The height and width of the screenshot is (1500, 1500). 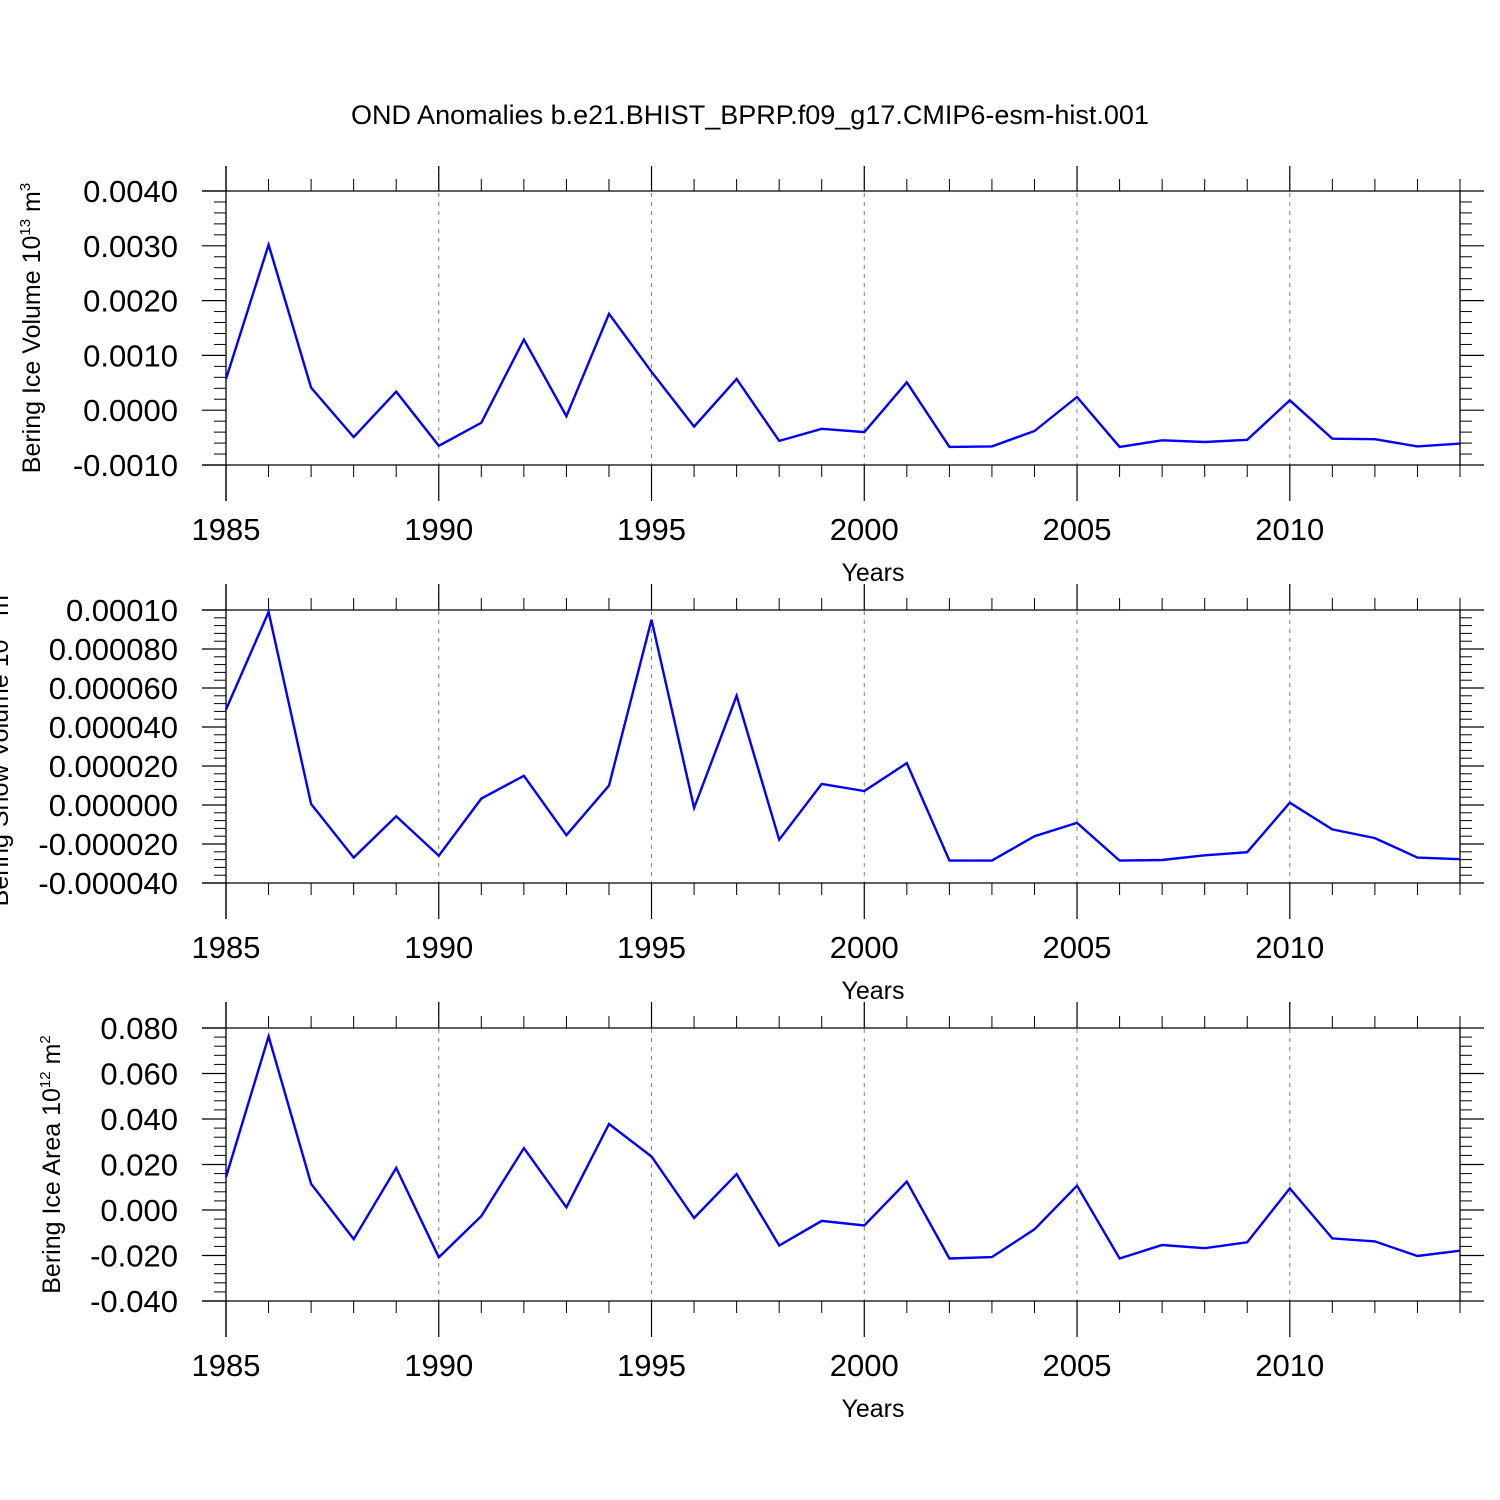 What do you see at coordinates (139, 1165) in the screenshot?
I see `y-tick-label: 0.020` at bounding box center [139, 1165].